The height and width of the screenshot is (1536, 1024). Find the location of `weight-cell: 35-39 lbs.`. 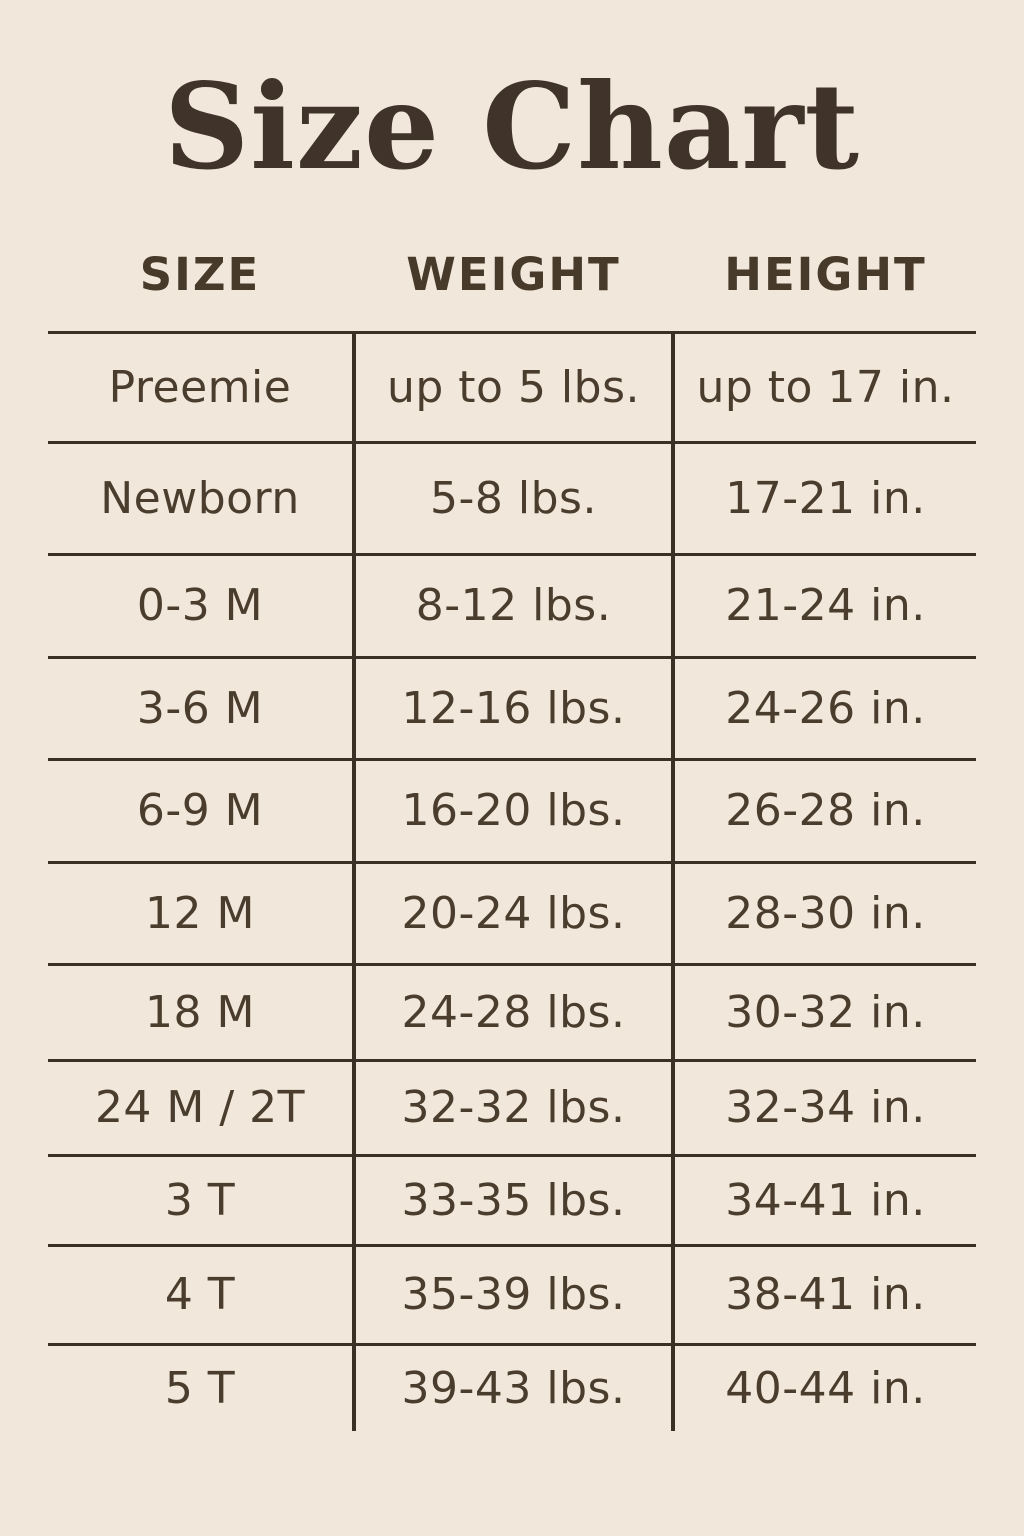

weight-cell: 35-39 lbs. is located at coordinates (513, 1294).